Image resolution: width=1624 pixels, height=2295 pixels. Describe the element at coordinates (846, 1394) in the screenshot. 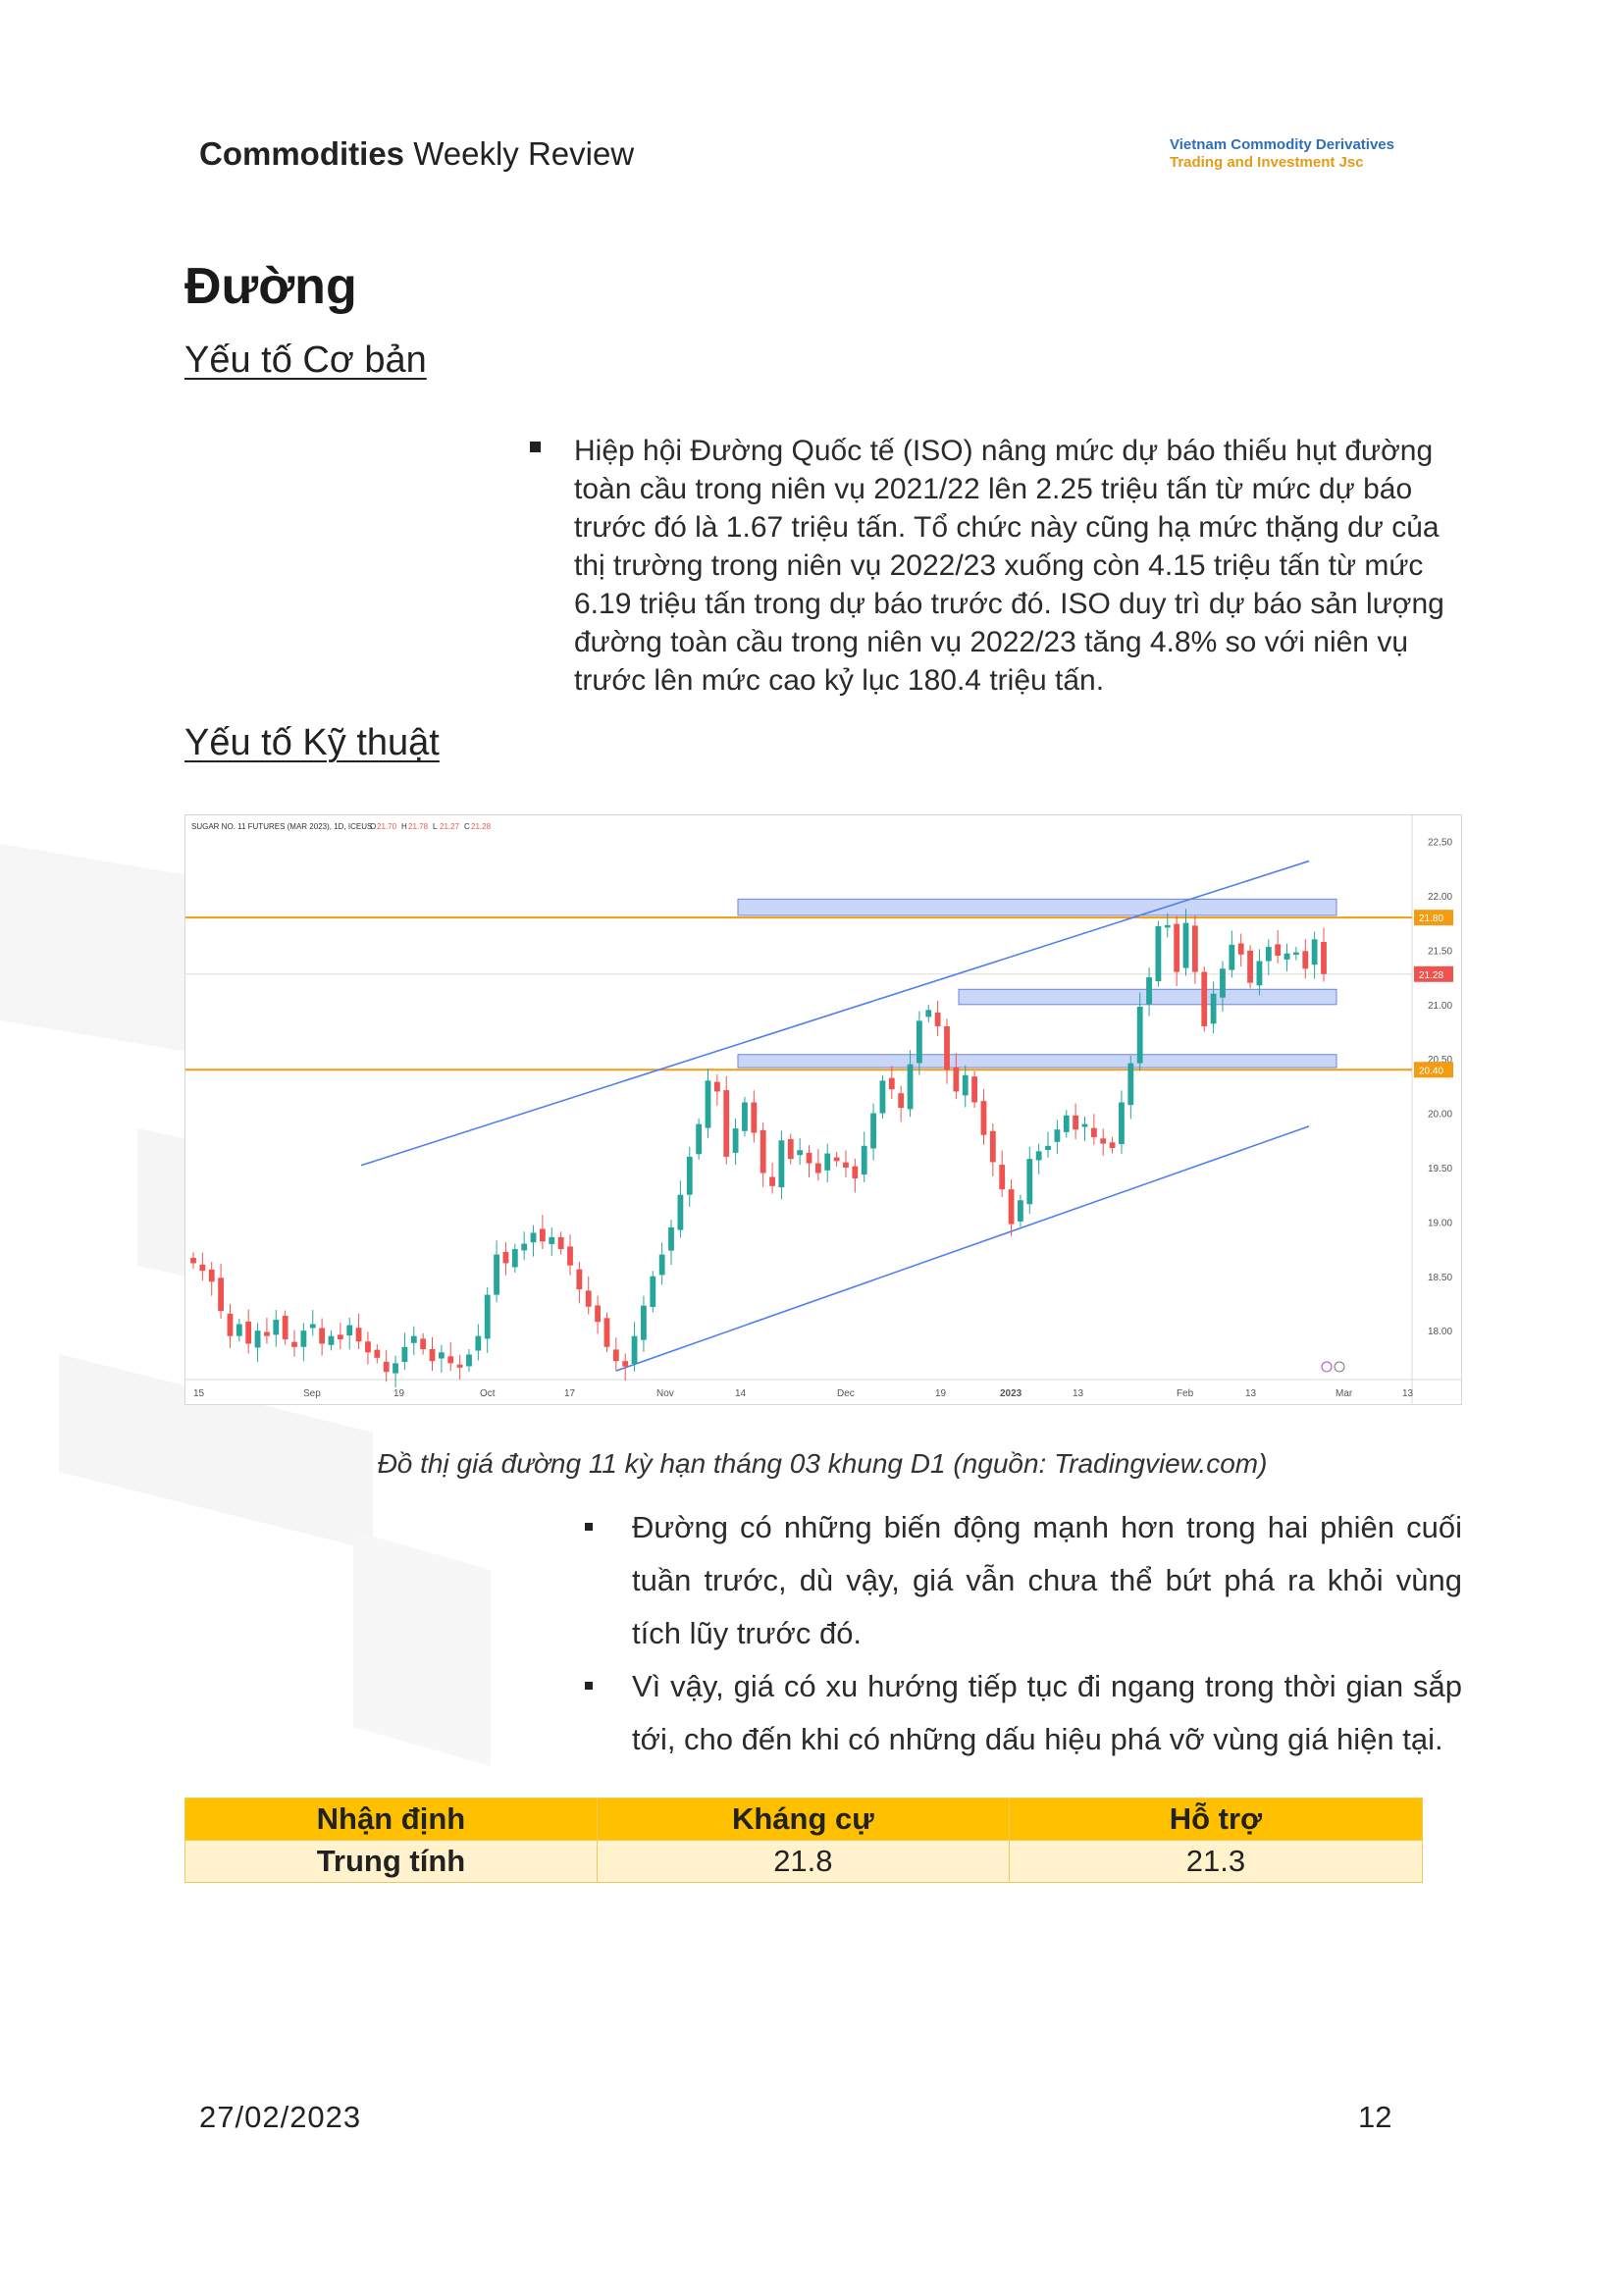

I see `time-tick-label: Dec` at that location.